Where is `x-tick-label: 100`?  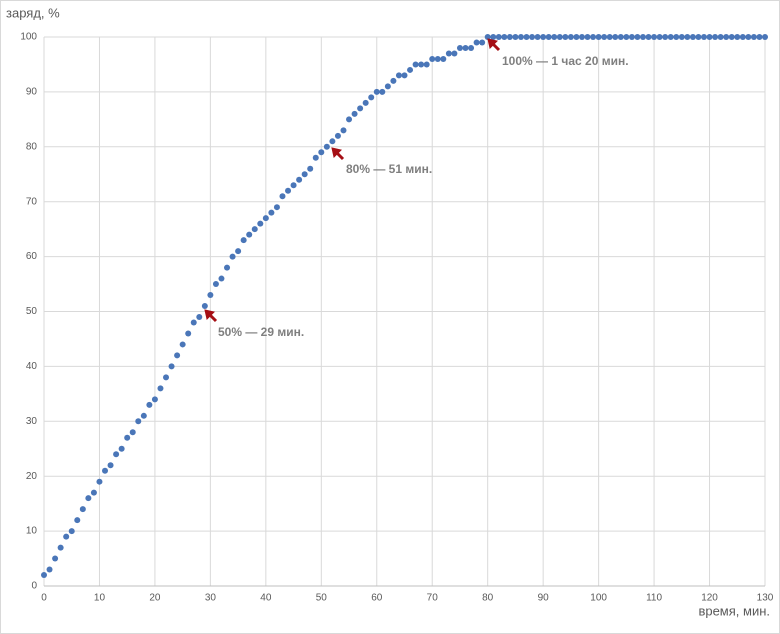 x-tick-label: 100 is located at coordinates (598, 598).